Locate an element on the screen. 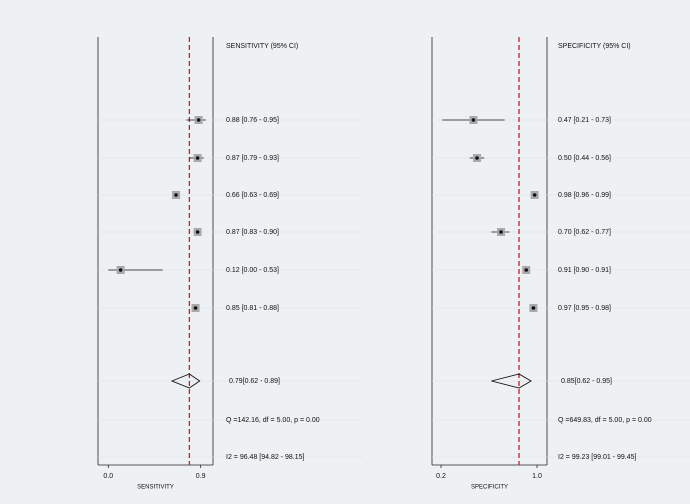 This screenshot has width=690, height=504. ci-label: 0.98 [0.96 - 0.99] is located at coordinates (584, 195).